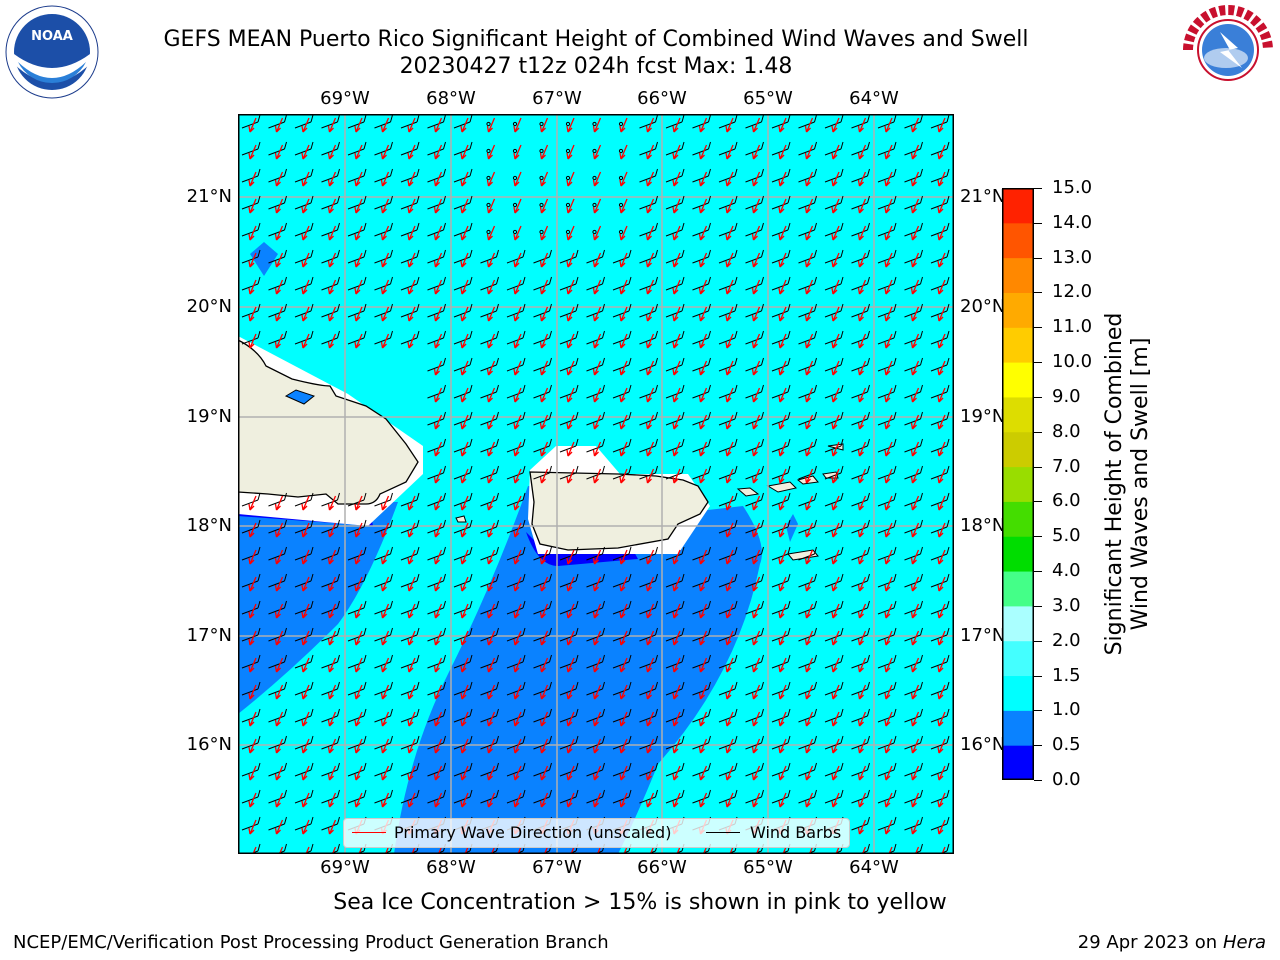 The width and height of the screenshot is (1280, 960). I want to click on colorbar-tick, so click(1038, 223).